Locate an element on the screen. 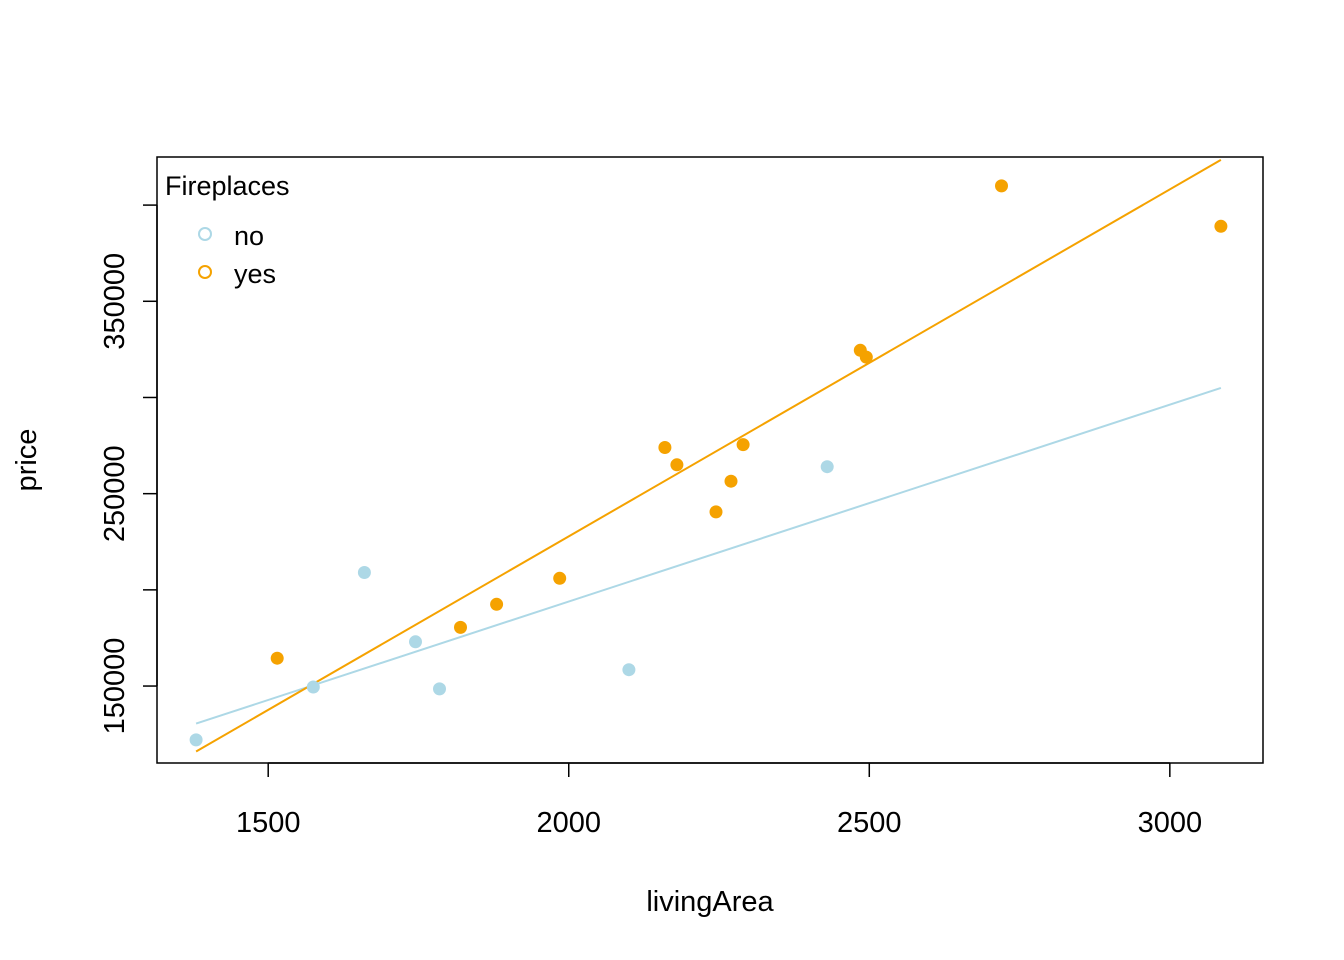  y-tick-label: 350000 is located at coordinates (115, 301).